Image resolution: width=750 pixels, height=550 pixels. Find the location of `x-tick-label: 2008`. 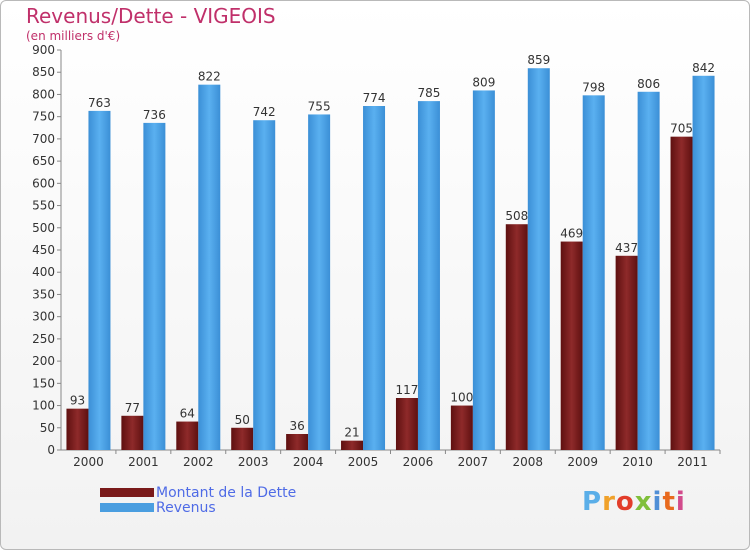

x-tick-label: 2008 is located at coordinates (528, 462).